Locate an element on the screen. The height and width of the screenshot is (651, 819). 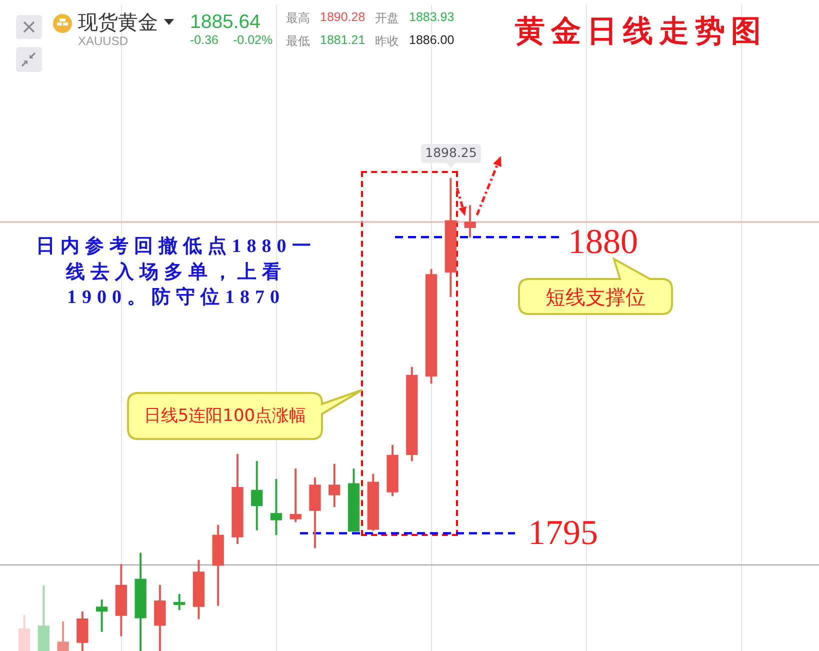
candlestick is located at coordinates (296, 495).